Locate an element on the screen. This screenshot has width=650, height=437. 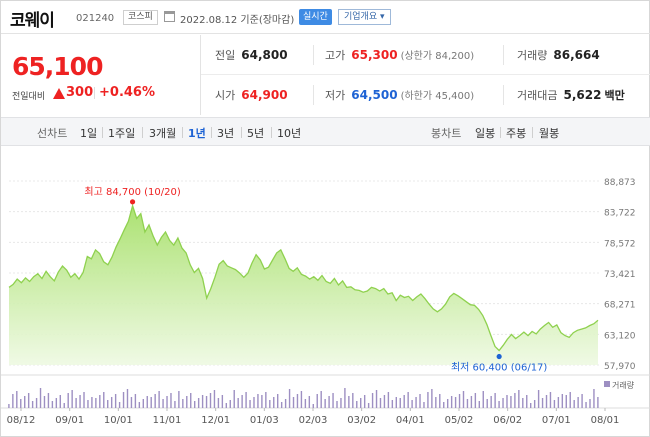
stat-label: 거래대금 is located at coordinates (537, 95).